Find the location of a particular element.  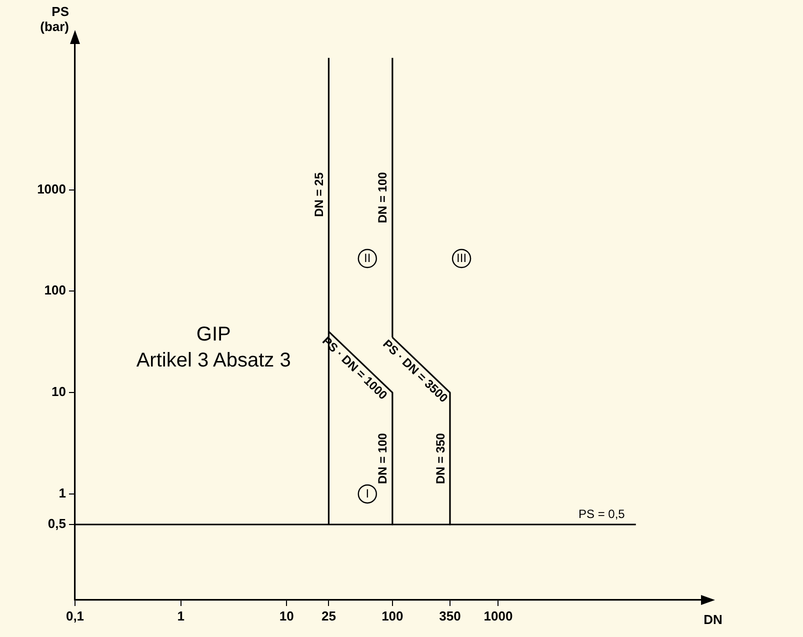

y-tick-label: 100 is located at coordinates (55, 290).